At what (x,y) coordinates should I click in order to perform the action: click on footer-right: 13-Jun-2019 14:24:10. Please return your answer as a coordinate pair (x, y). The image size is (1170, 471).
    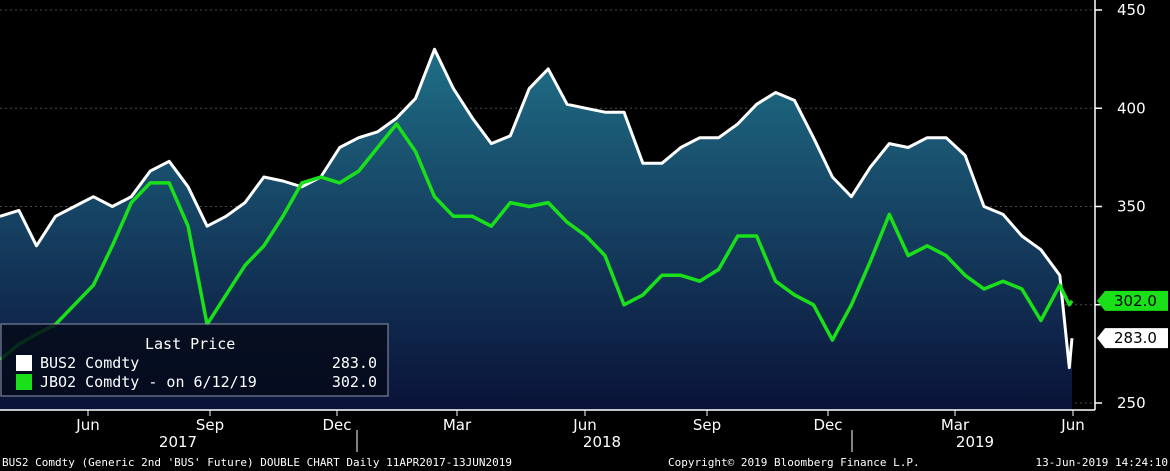
    Looking at the image, I should click on (1102, 462).